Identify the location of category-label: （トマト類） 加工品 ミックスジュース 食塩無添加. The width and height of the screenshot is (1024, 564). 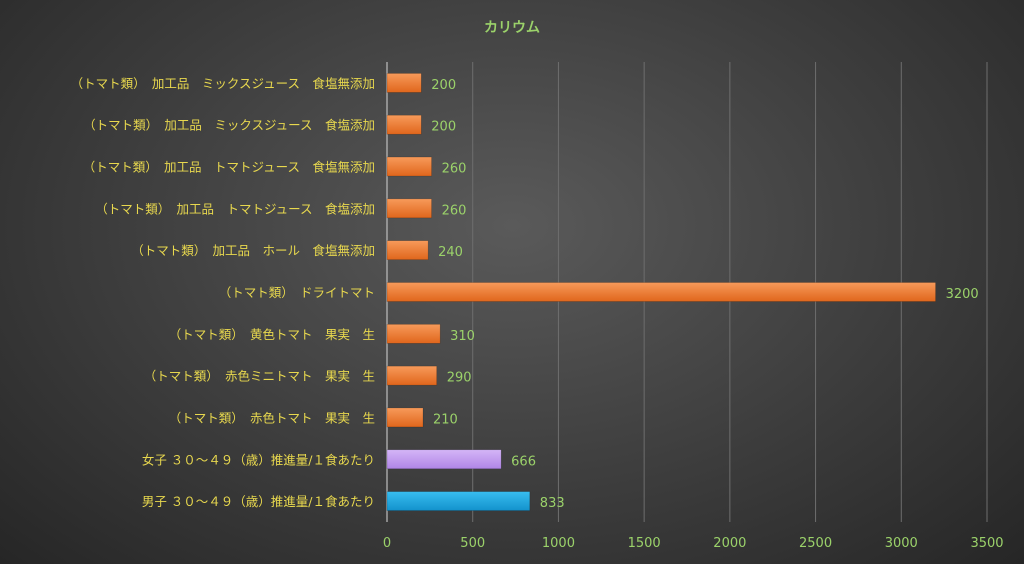
(223, 83).